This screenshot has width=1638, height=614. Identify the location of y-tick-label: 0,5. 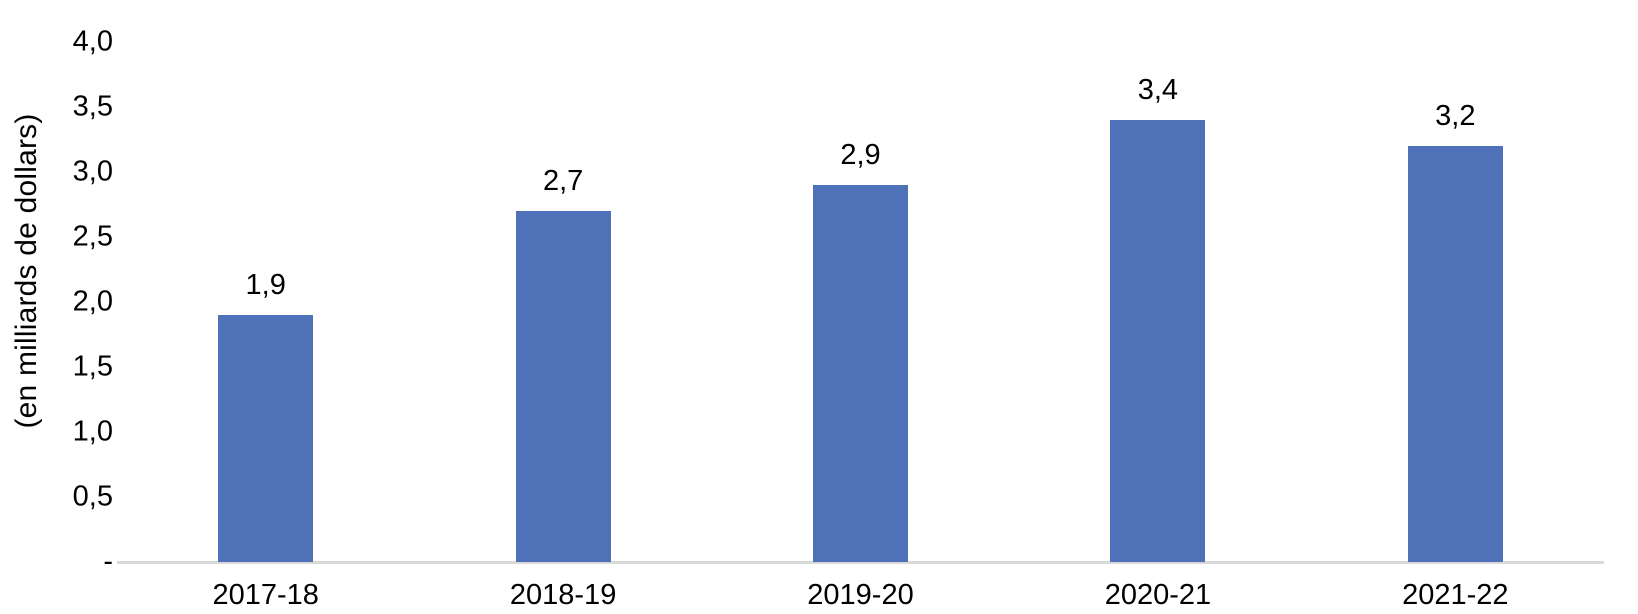
(92, 496).